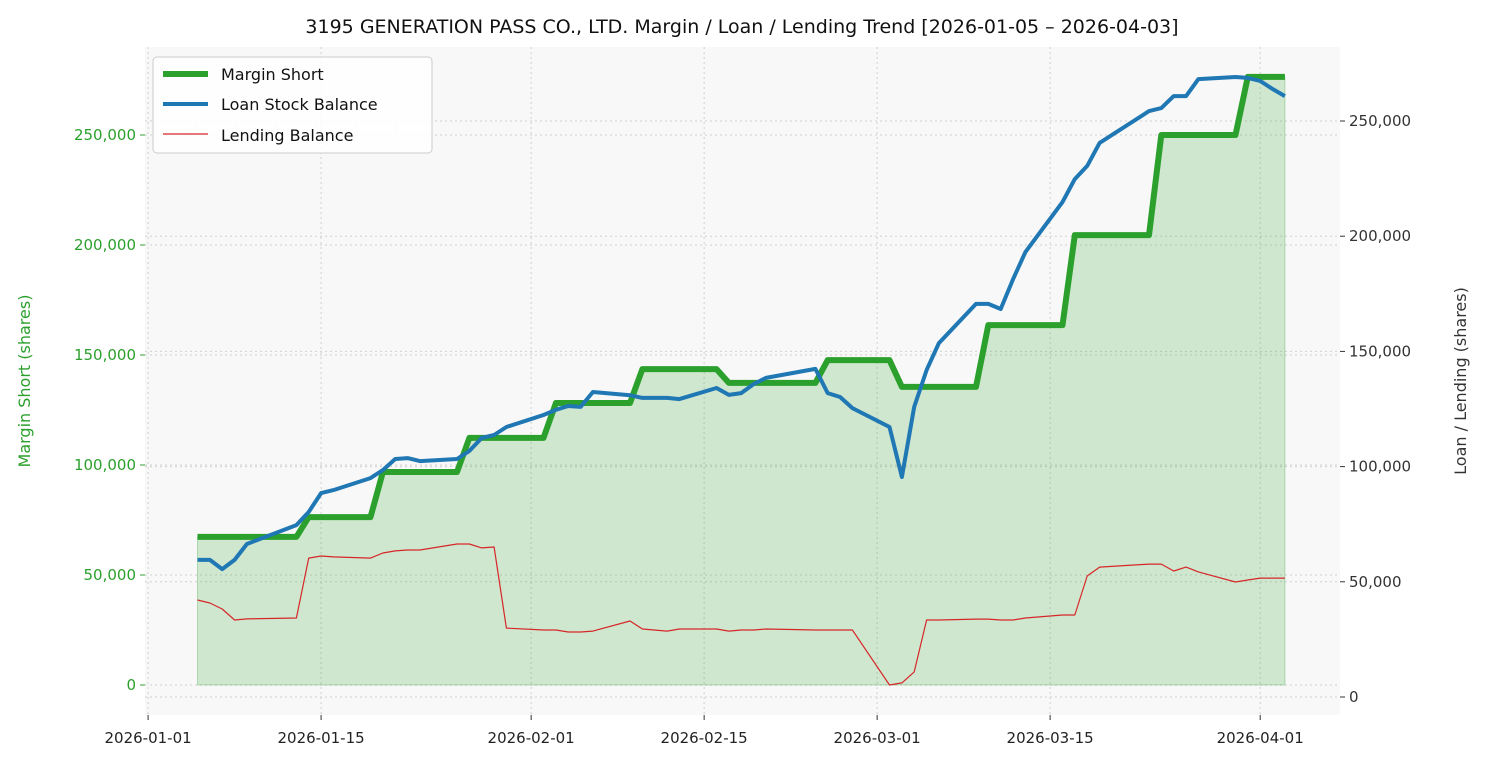  What do you see at coordinates (105, 355) in the screenshot?
I see `left-y-tick-label: 150,000` at bounding box center [105, 355].